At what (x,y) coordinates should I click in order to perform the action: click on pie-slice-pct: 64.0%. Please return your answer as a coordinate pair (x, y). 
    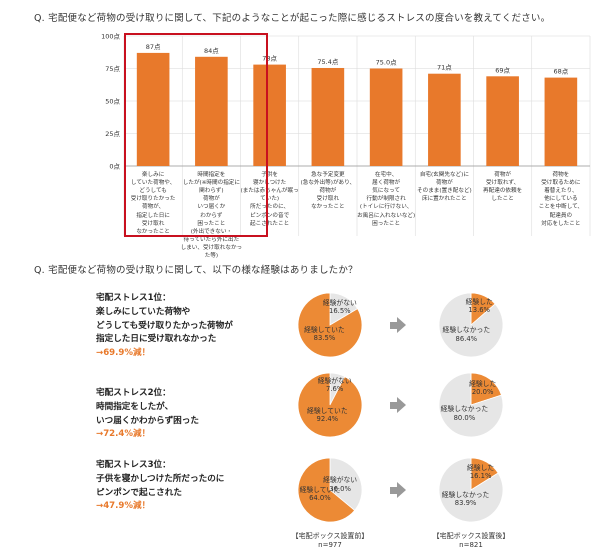
    Looking at the image, I should click on (320, 498).